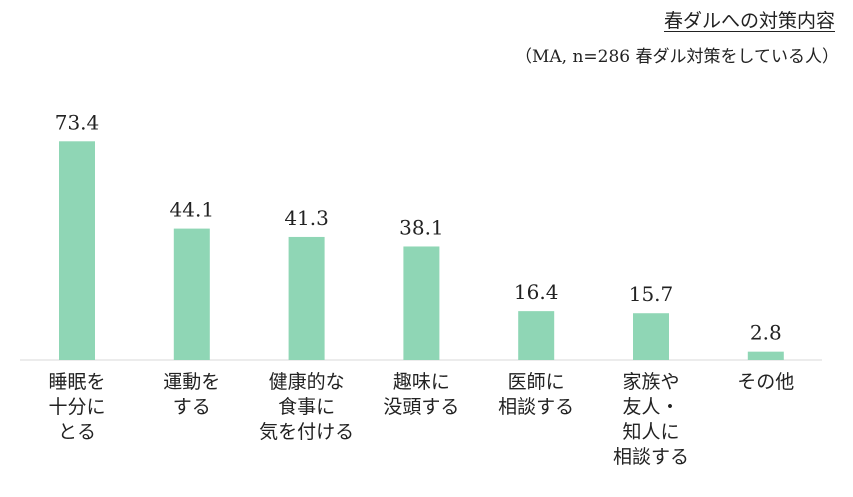 The width and height of the screenshot is (853, 497). What do you see at coordinates (192, 394) in the screenshot?
I see `category-label-2: 運動を する` at bounding box center [192, 394].